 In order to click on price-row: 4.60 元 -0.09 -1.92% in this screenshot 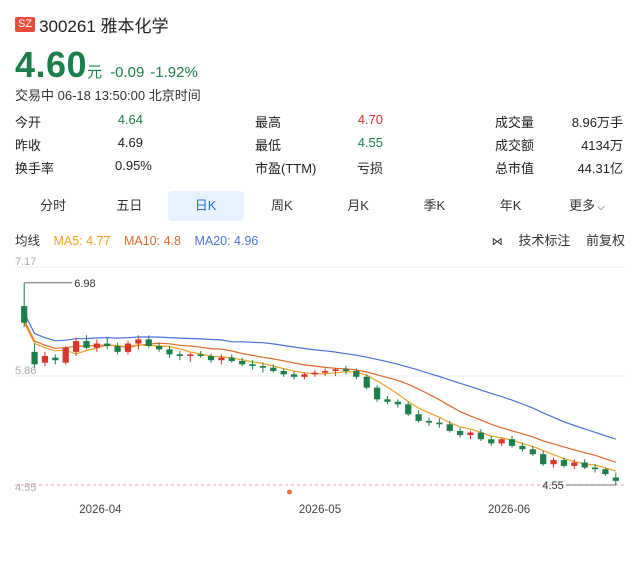, I will do `click(109, 65)`.